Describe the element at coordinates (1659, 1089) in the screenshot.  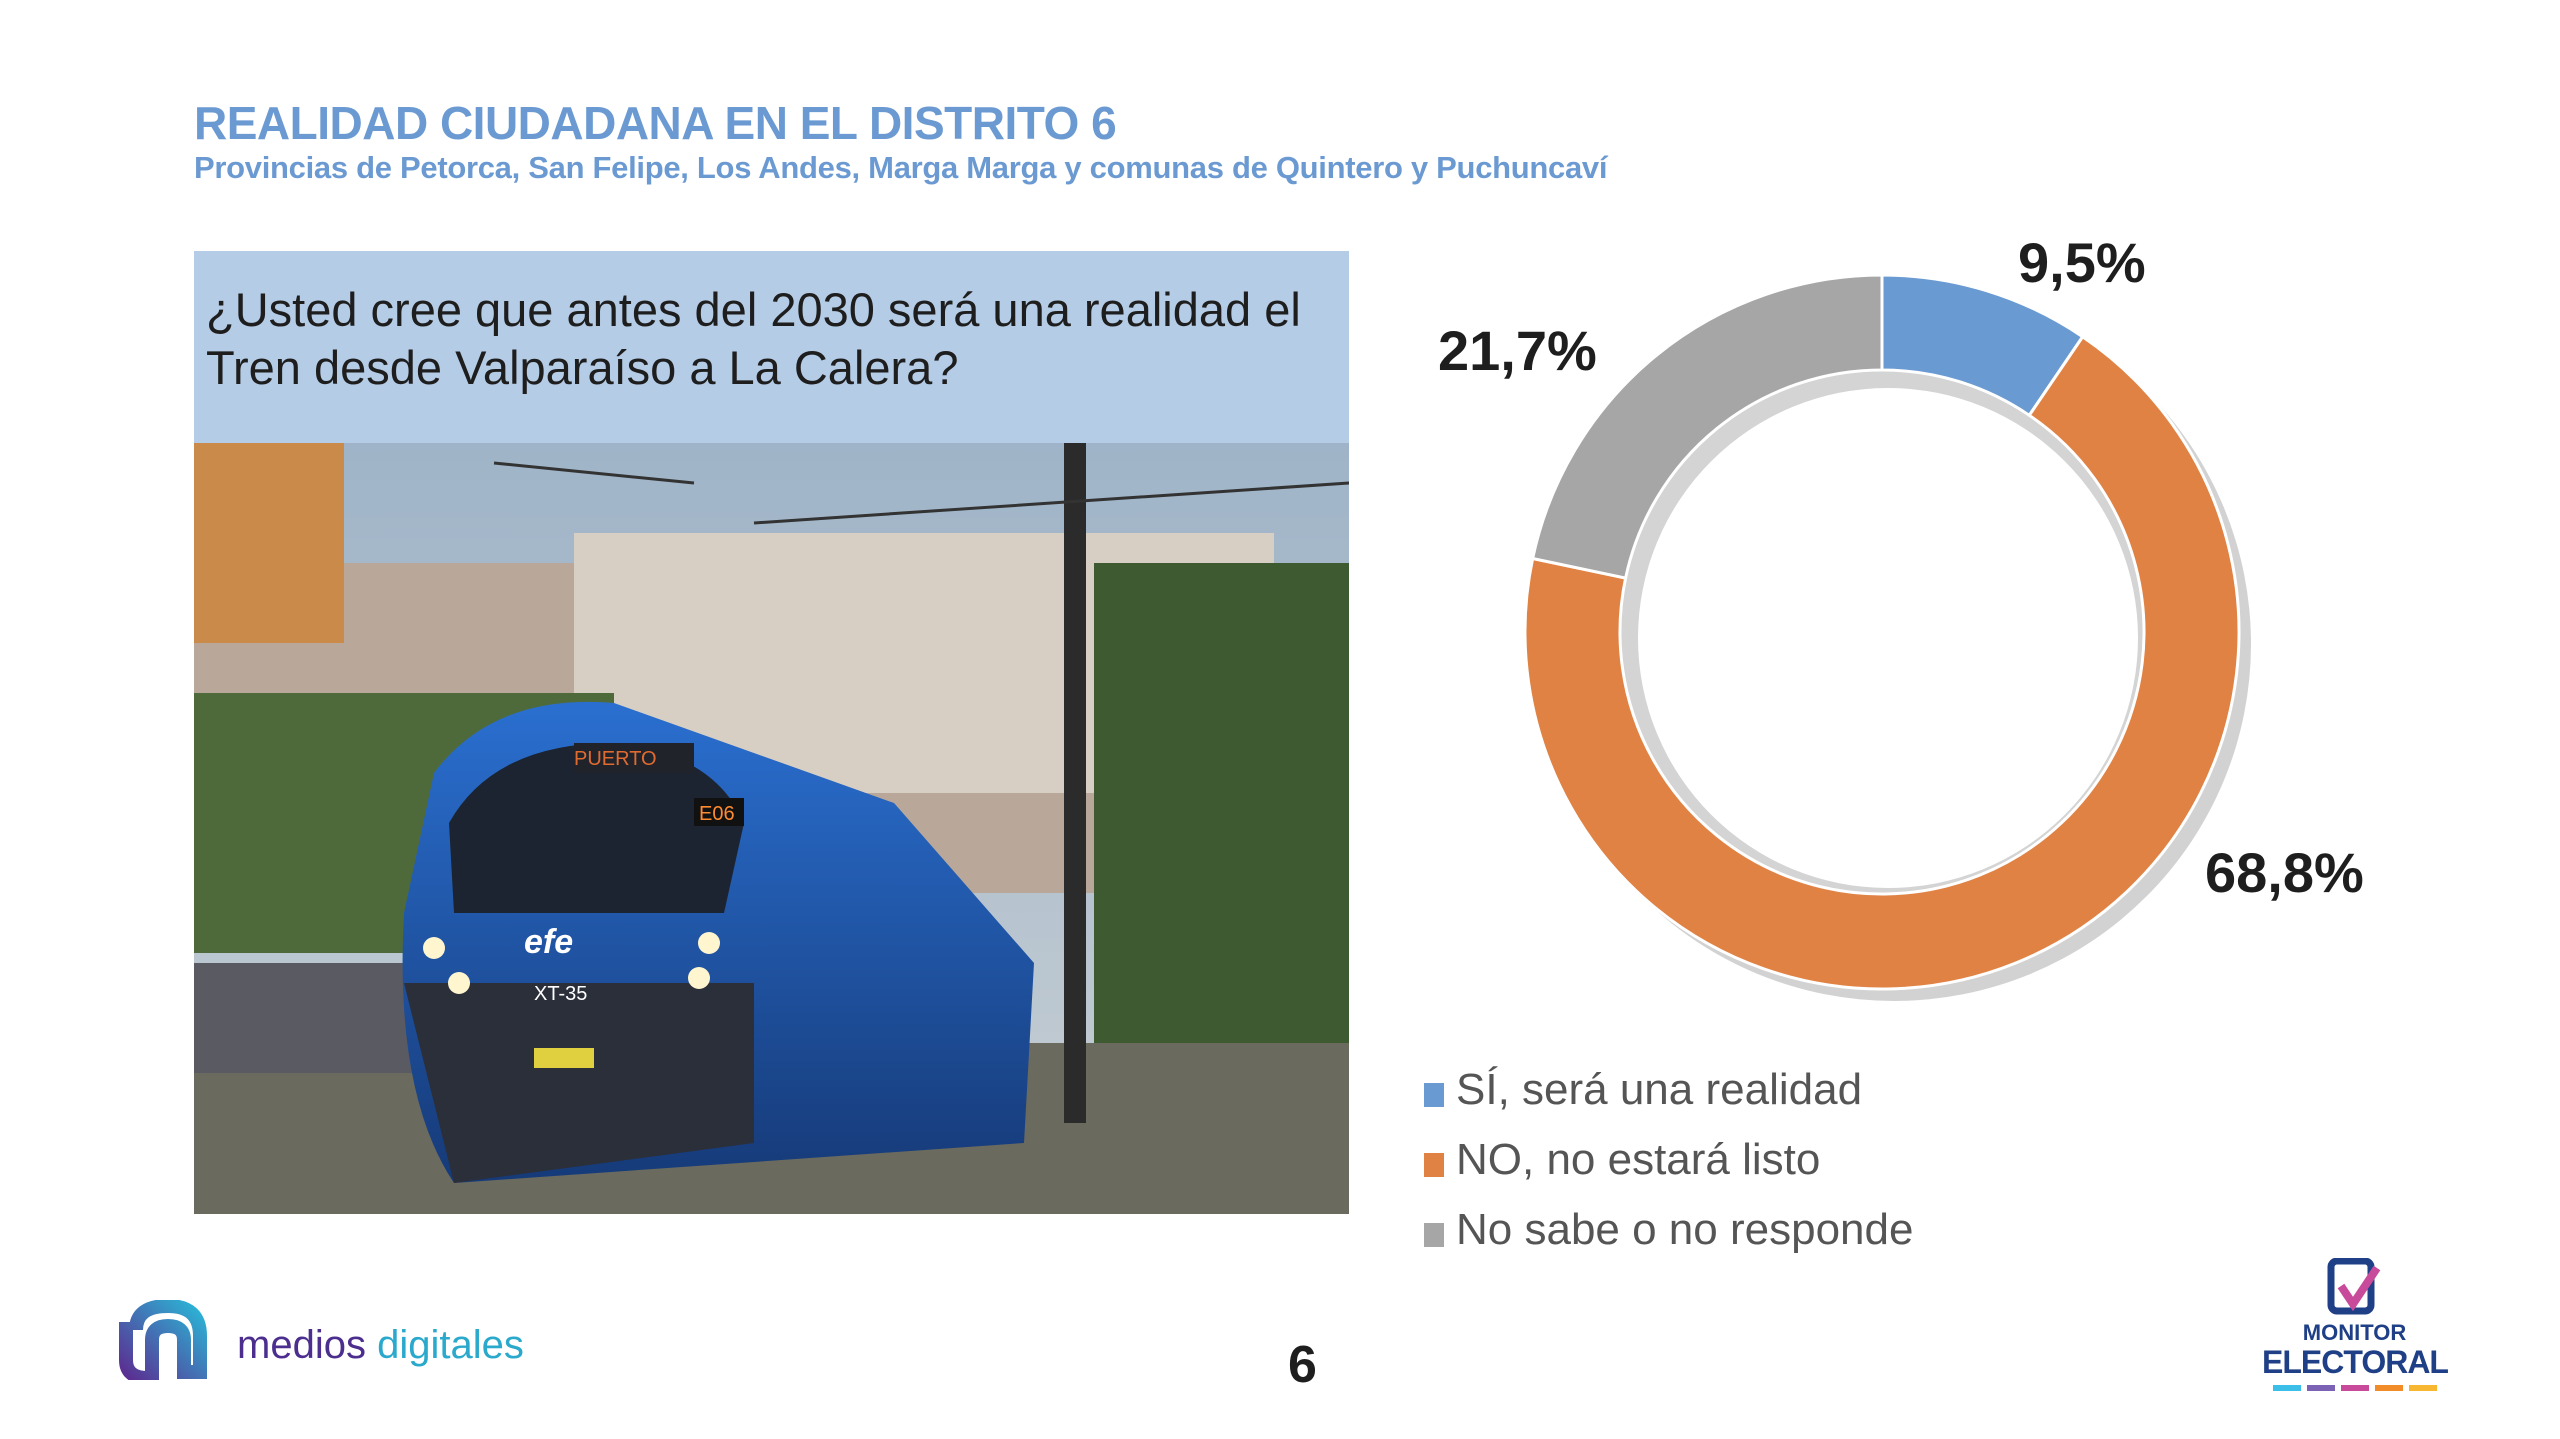
I see `legend-label: SÍ, será una realidad` at that location.